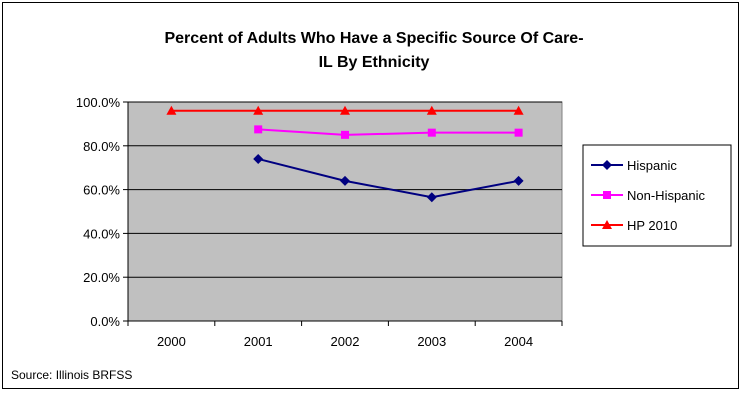 The image size is (743, 393). Describe the element at coordinates (105, 321) in the screenshot. I see `y-tick-label: 0.0%` at that location.